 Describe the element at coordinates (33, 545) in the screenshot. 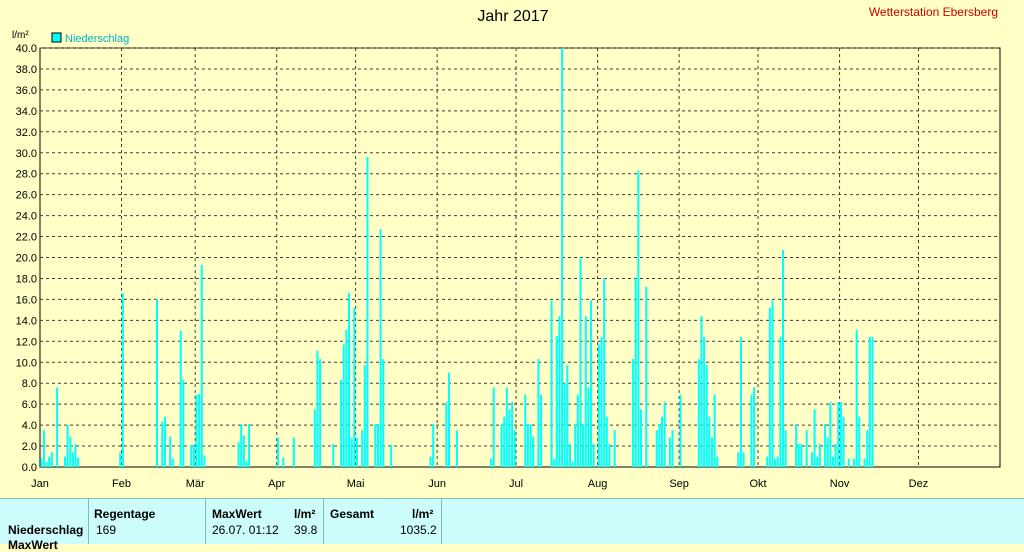

I see `stats-row2-label: MaxWert` at that location.